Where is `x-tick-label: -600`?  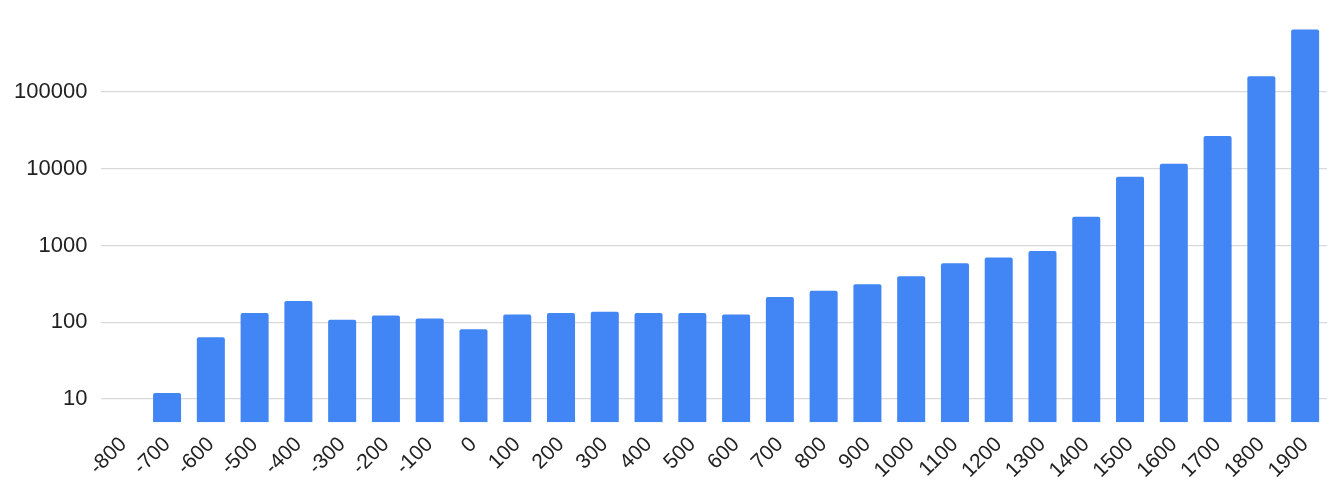 x-tick-label: -600 is located at coordinates (194, 454).